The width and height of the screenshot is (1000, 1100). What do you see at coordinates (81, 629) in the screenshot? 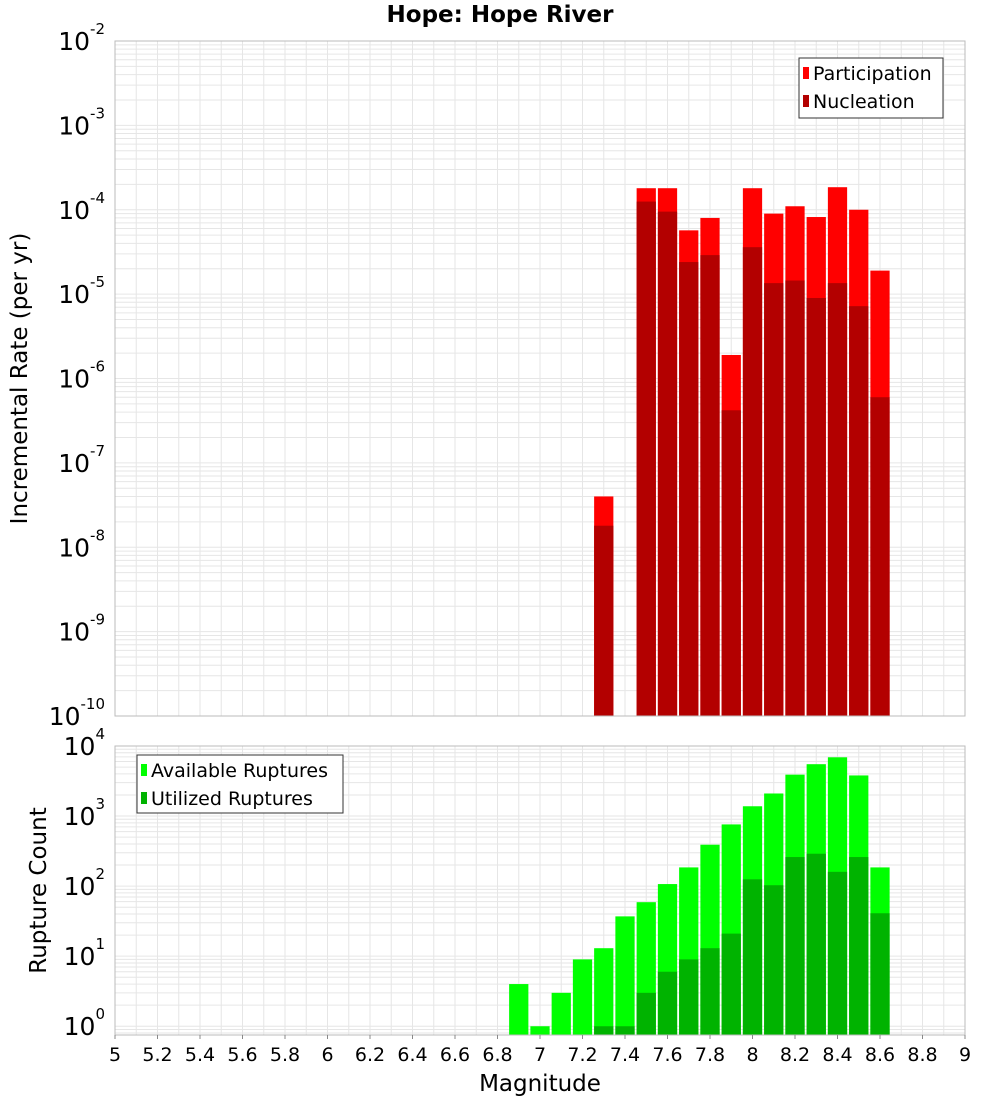
I see `y-tick-label: 10⁻⁹` at bounding box center [81, 629].